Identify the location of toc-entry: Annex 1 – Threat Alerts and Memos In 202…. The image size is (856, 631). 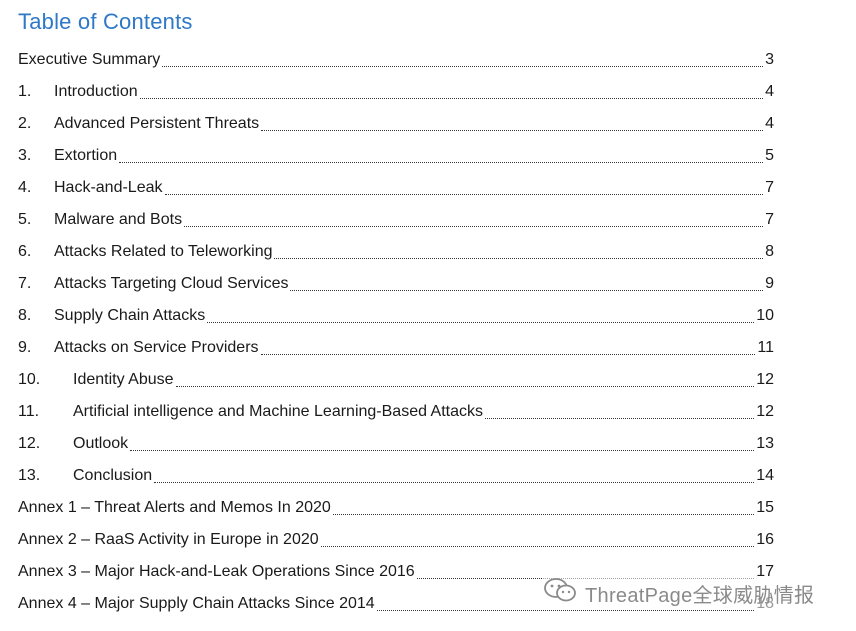
(396, 508).